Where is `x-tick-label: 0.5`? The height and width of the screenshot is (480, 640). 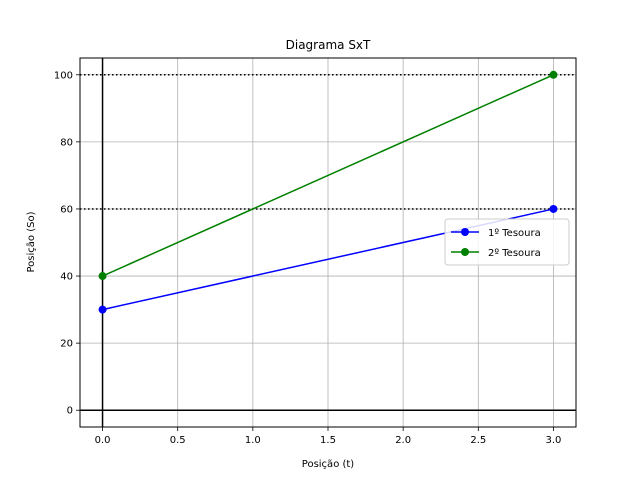
x-tick-label: 0.5 is located at coordinates (178, 440).